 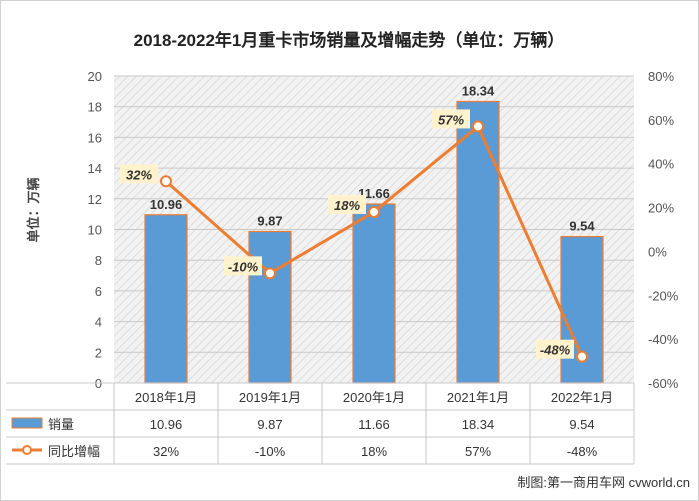 What do you see at coordinates (657, 251) in the screenshot?
I see `y2-tick-label: 0%` at bounding box center [657, 251].